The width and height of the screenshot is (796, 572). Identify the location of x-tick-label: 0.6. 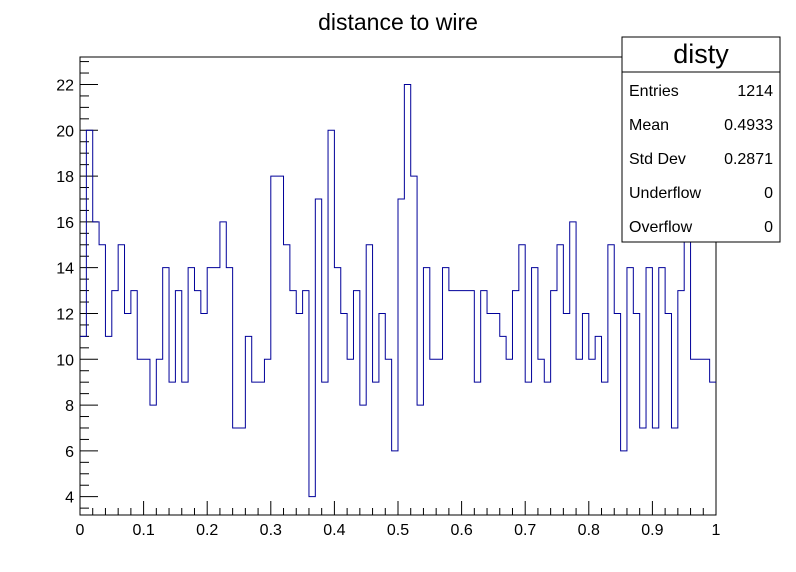
(461, 530).